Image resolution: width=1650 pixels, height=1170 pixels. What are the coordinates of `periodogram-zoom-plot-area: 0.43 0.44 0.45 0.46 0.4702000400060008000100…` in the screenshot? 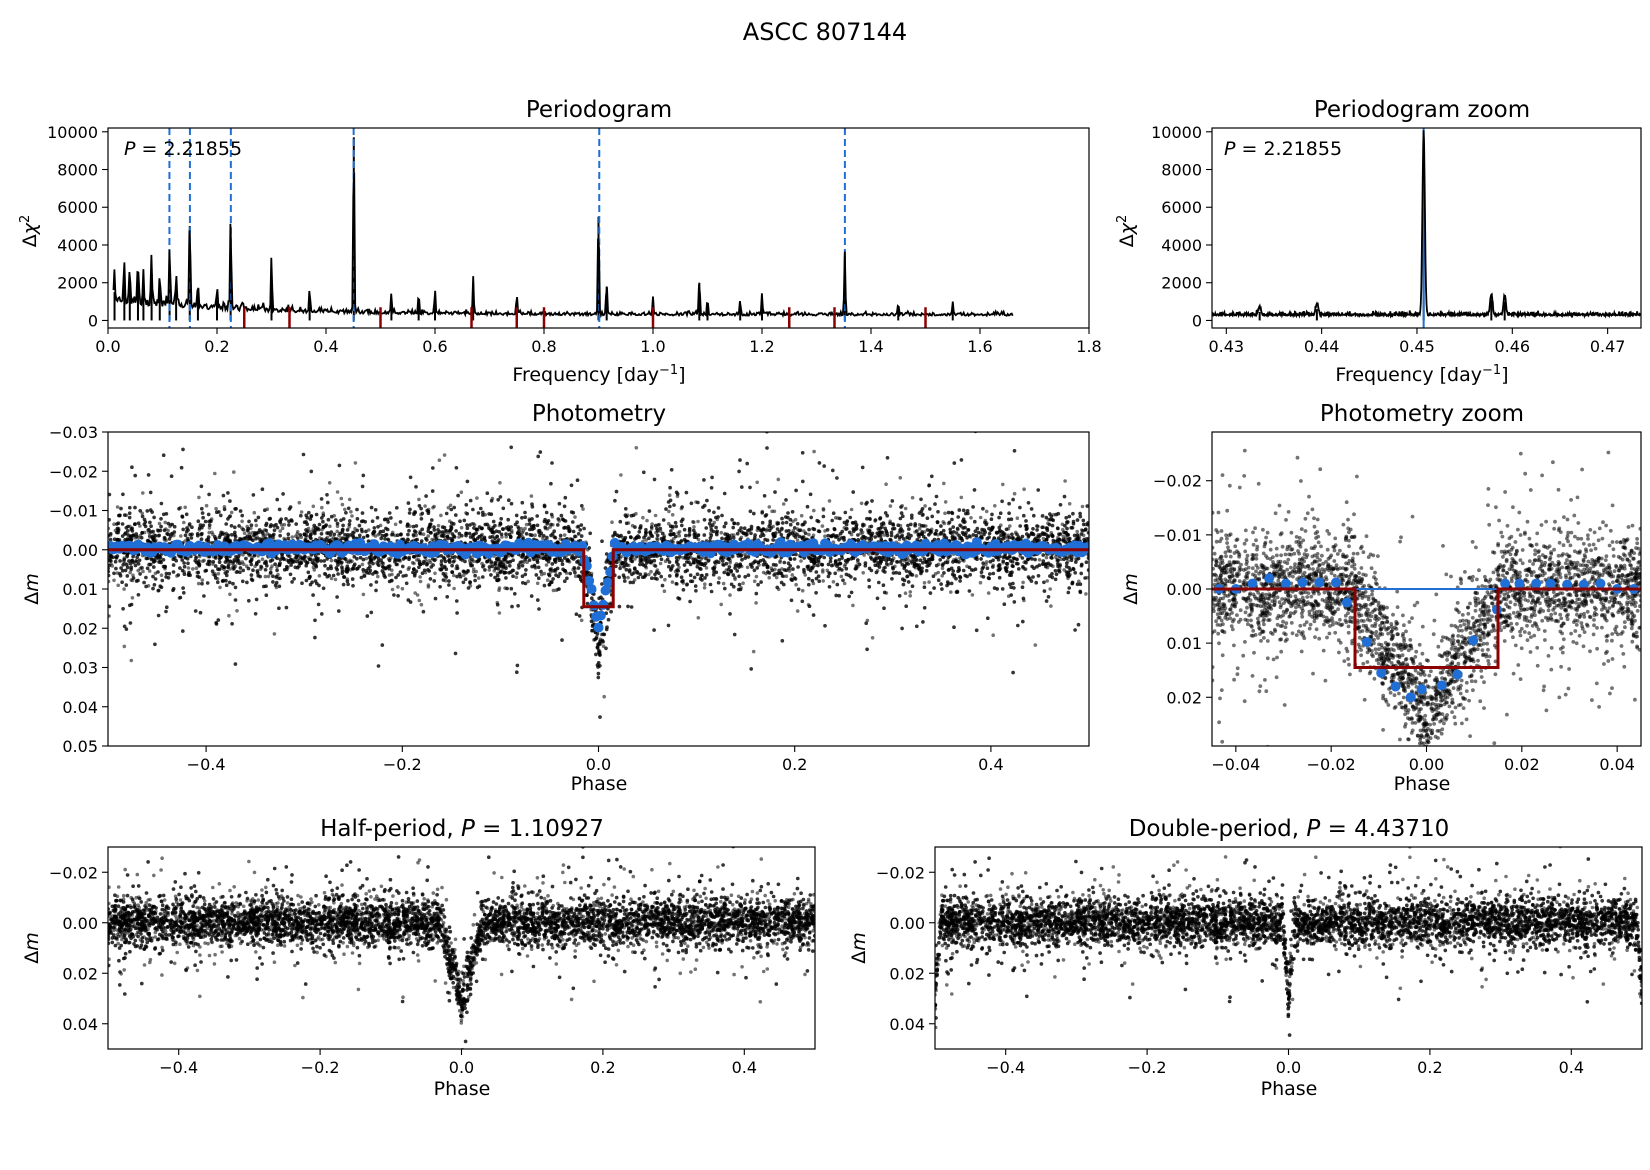 It's located at (1396, 239).